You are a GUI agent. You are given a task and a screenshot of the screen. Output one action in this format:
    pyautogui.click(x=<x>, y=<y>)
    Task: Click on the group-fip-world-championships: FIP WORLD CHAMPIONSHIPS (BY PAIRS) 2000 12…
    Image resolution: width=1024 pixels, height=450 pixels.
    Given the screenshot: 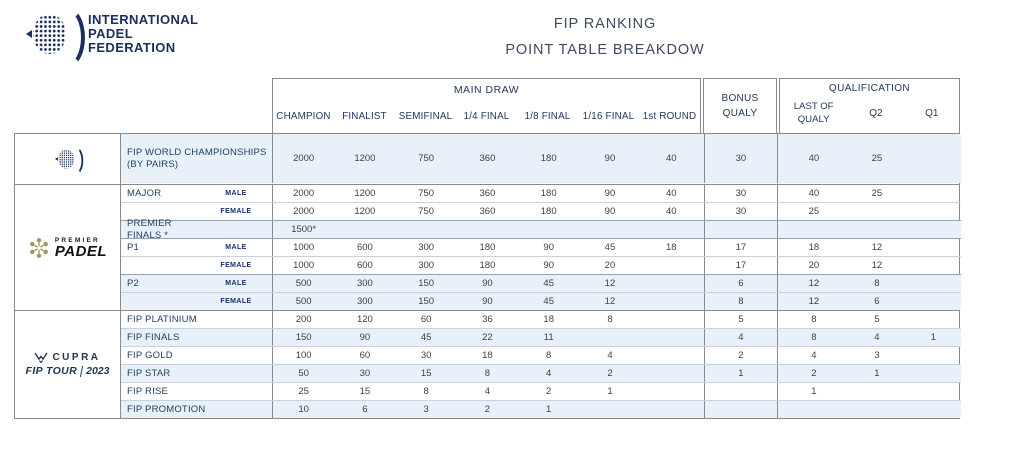 What is the action you would take?
    pyautogui.click(x=488, y=159)
    